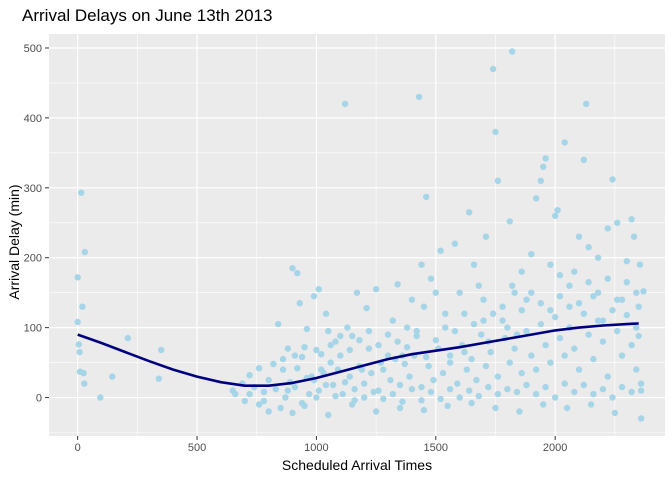  What do you see at coordinates (197, 448) in the screenshot?
I see `x-tick-label: 500` at bounding box center [197, 448].